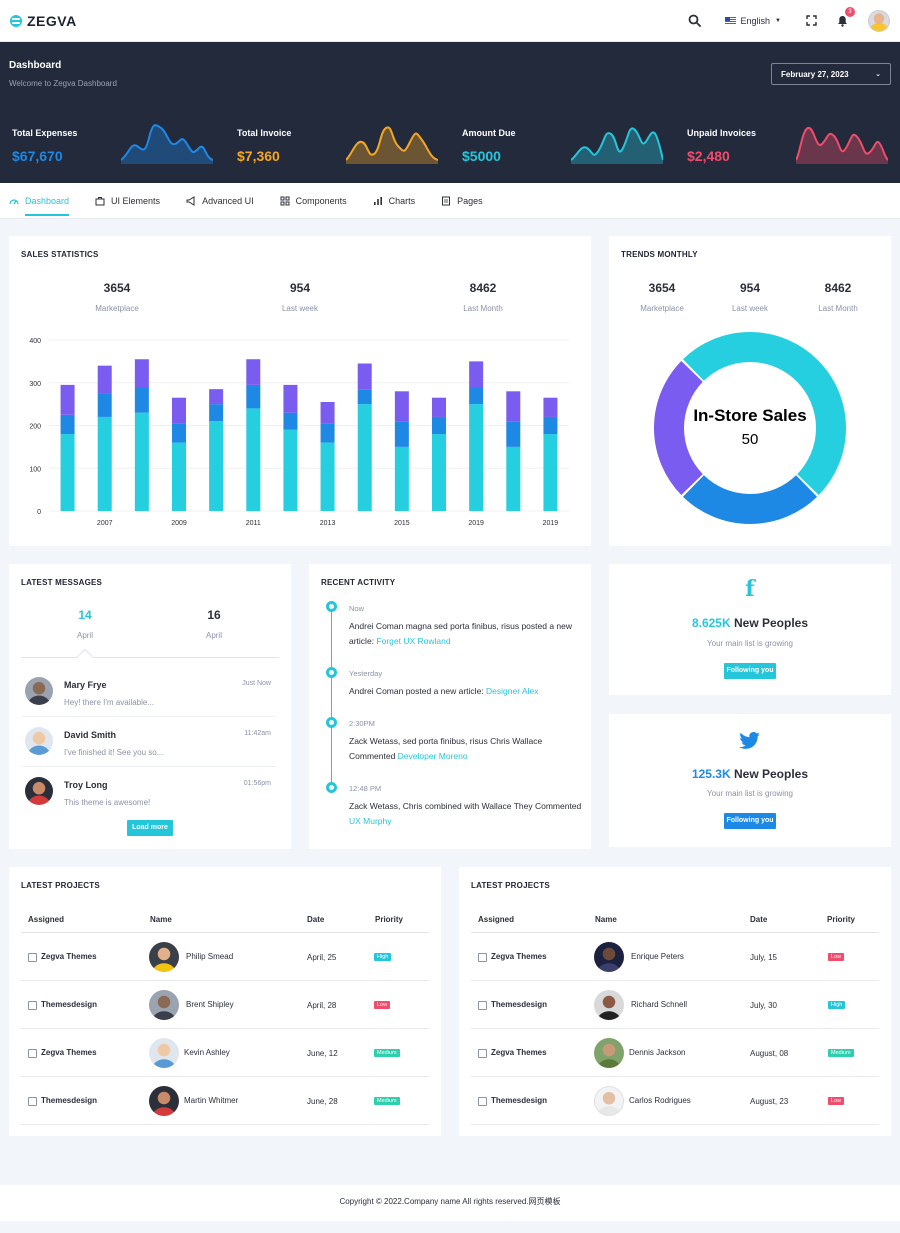  Describe the element at coordinates (313, 201) in the screenshot. I see `nav-components: Components` at that location.